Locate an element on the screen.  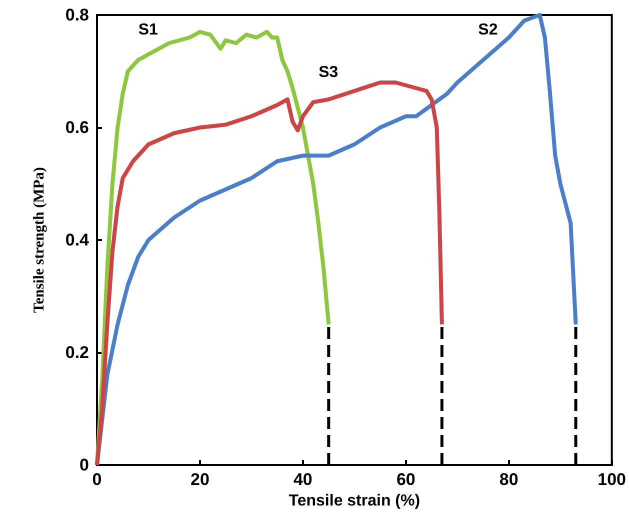
series-label: S2 is located at coordinates (488, 30).